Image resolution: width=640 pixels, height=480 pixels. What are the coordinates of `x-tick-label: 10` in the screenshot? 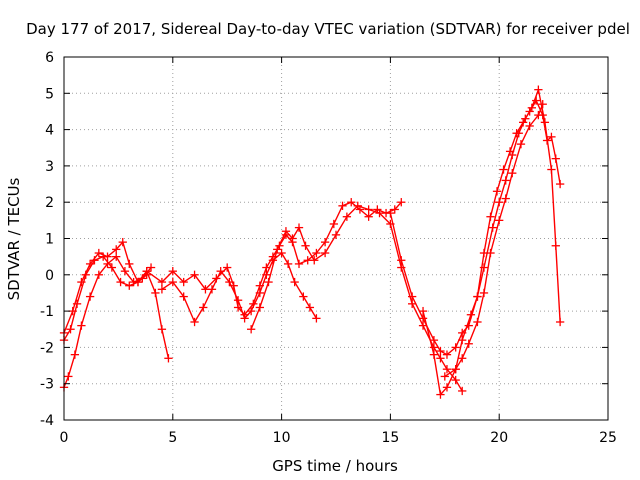 It's located at (282, 438).